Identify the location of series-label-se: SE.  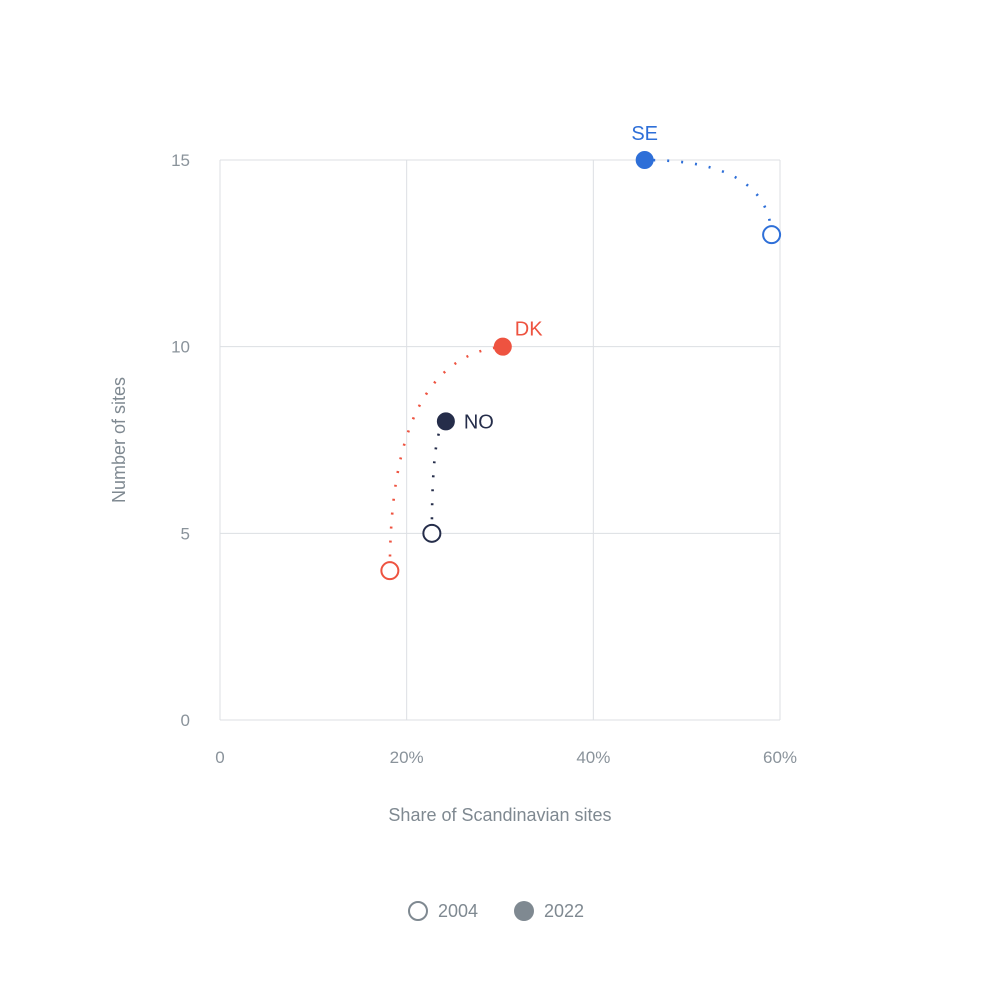
(644, 134).